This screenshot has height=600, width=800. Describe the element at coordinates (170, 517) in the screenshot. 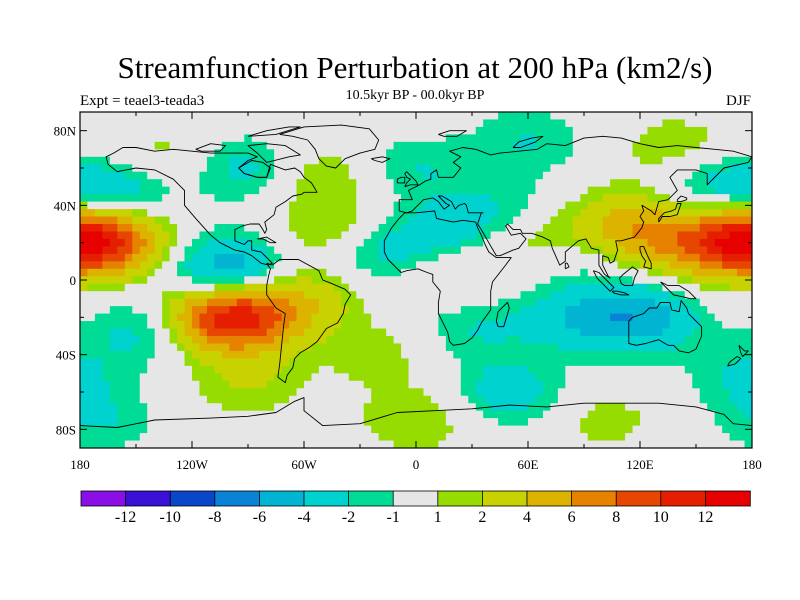

I see `colorbar-label: -10` at that location.